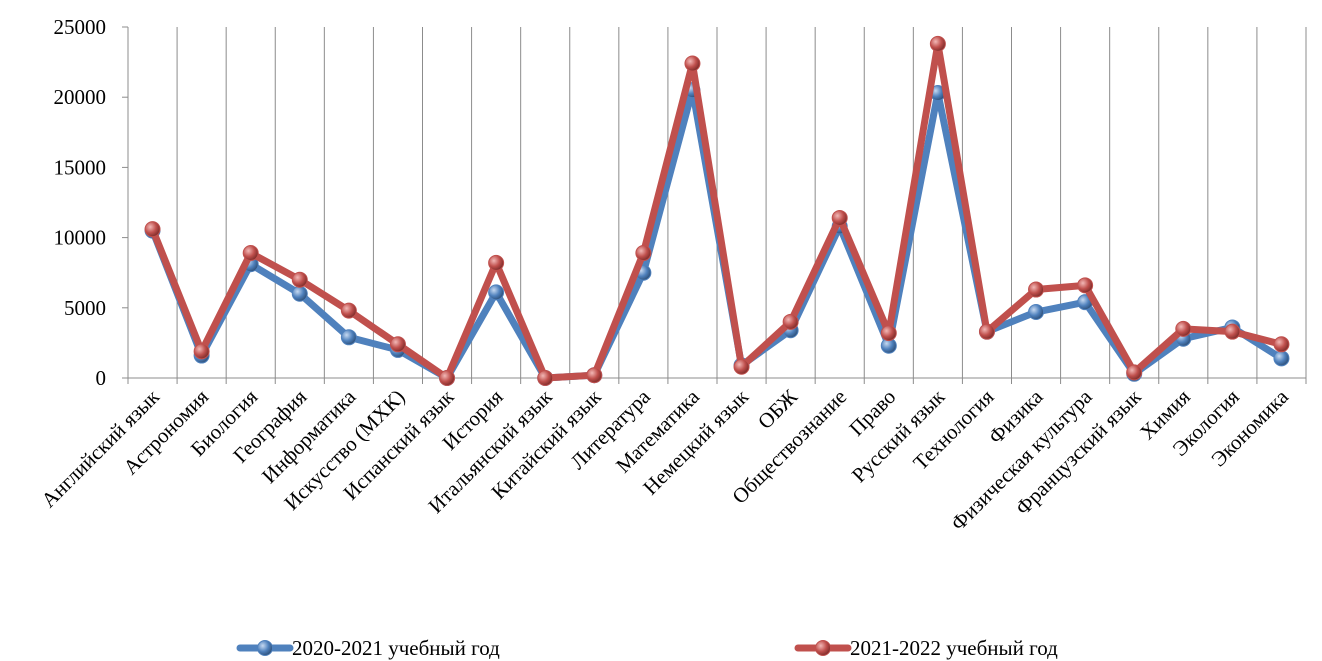 The image size is (1322, 661). Describe the element at coordinates (80, 27) in the screenshot. I see `y-tick-label: 25000` at that location.